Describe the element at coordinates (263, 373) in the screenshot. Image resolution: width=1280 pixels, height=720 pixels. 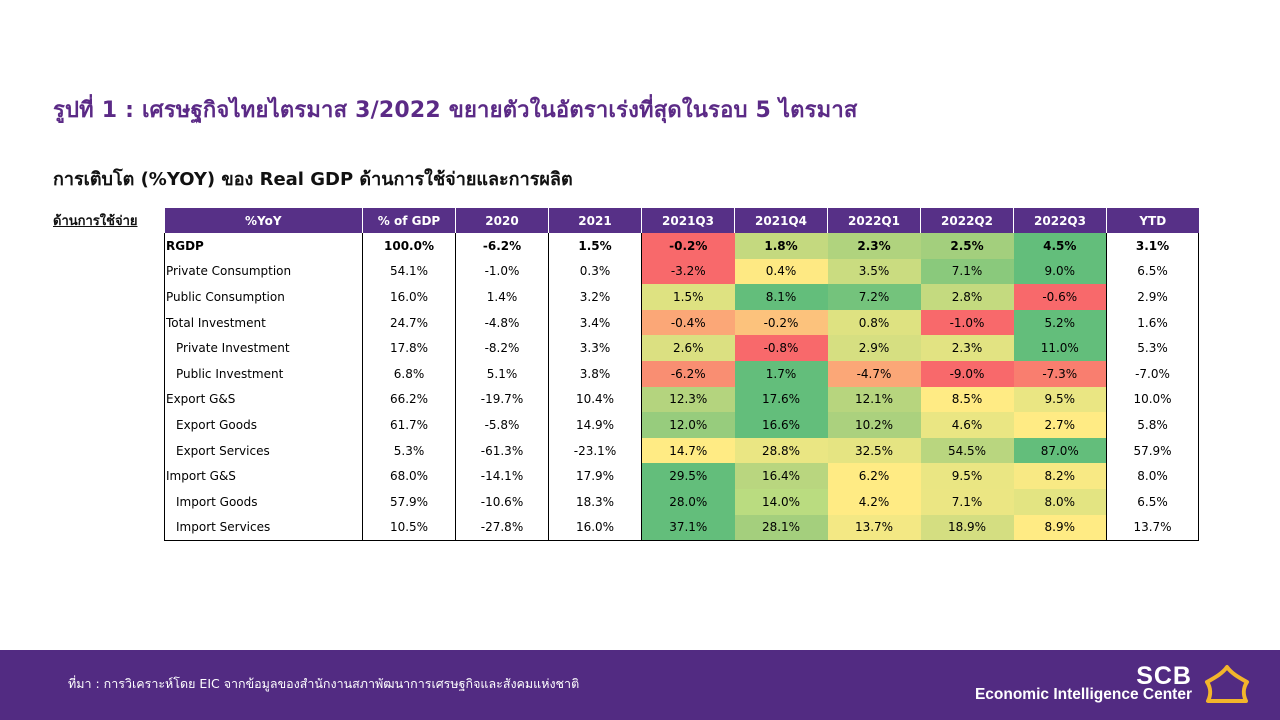
I see `row-label: Public Investment` at that location.